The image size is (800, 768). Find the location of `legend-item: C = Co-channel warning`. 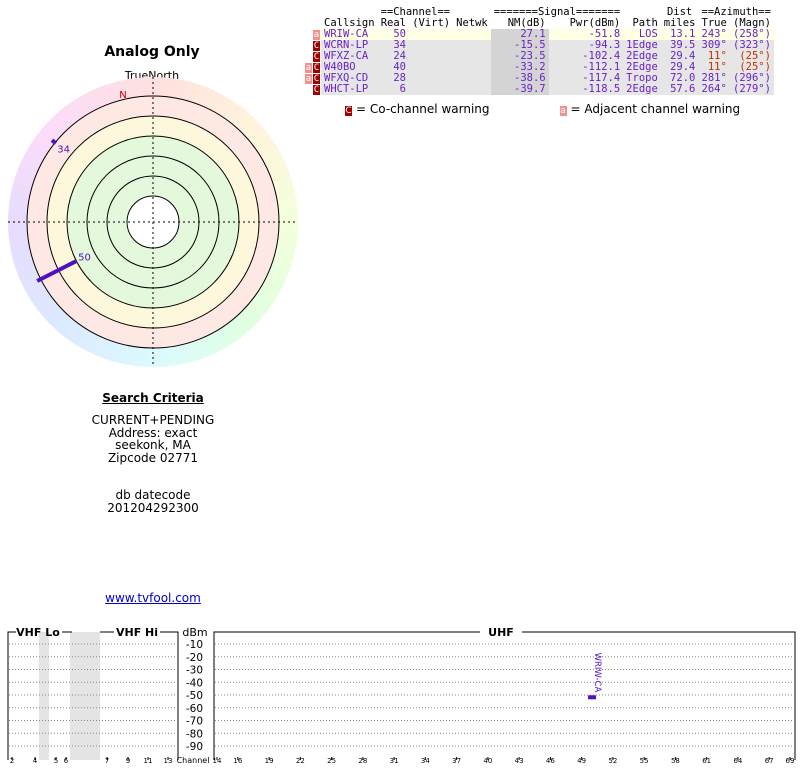

legend-item: C = Co-channel warning is located at coordinates (417, 109).